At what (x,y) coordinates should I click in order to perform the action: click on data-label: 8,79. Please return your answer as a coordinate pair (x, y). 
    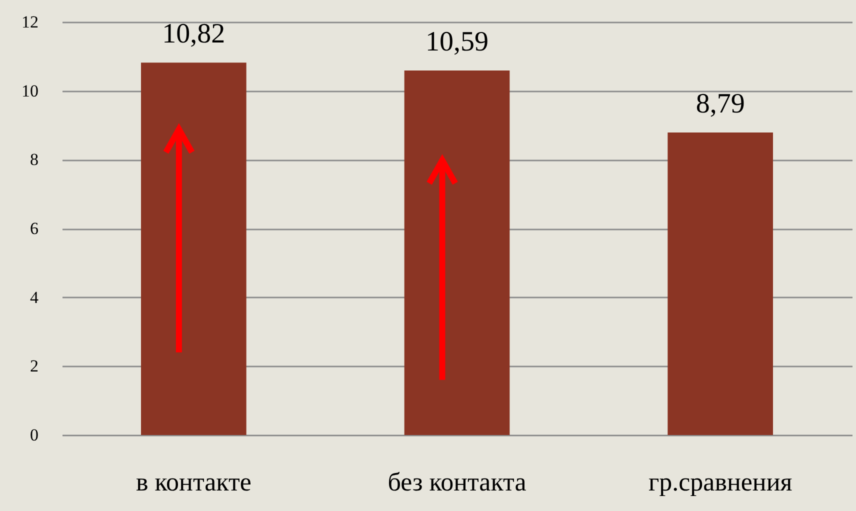
    Looking at the image, I should click on (720, 104).